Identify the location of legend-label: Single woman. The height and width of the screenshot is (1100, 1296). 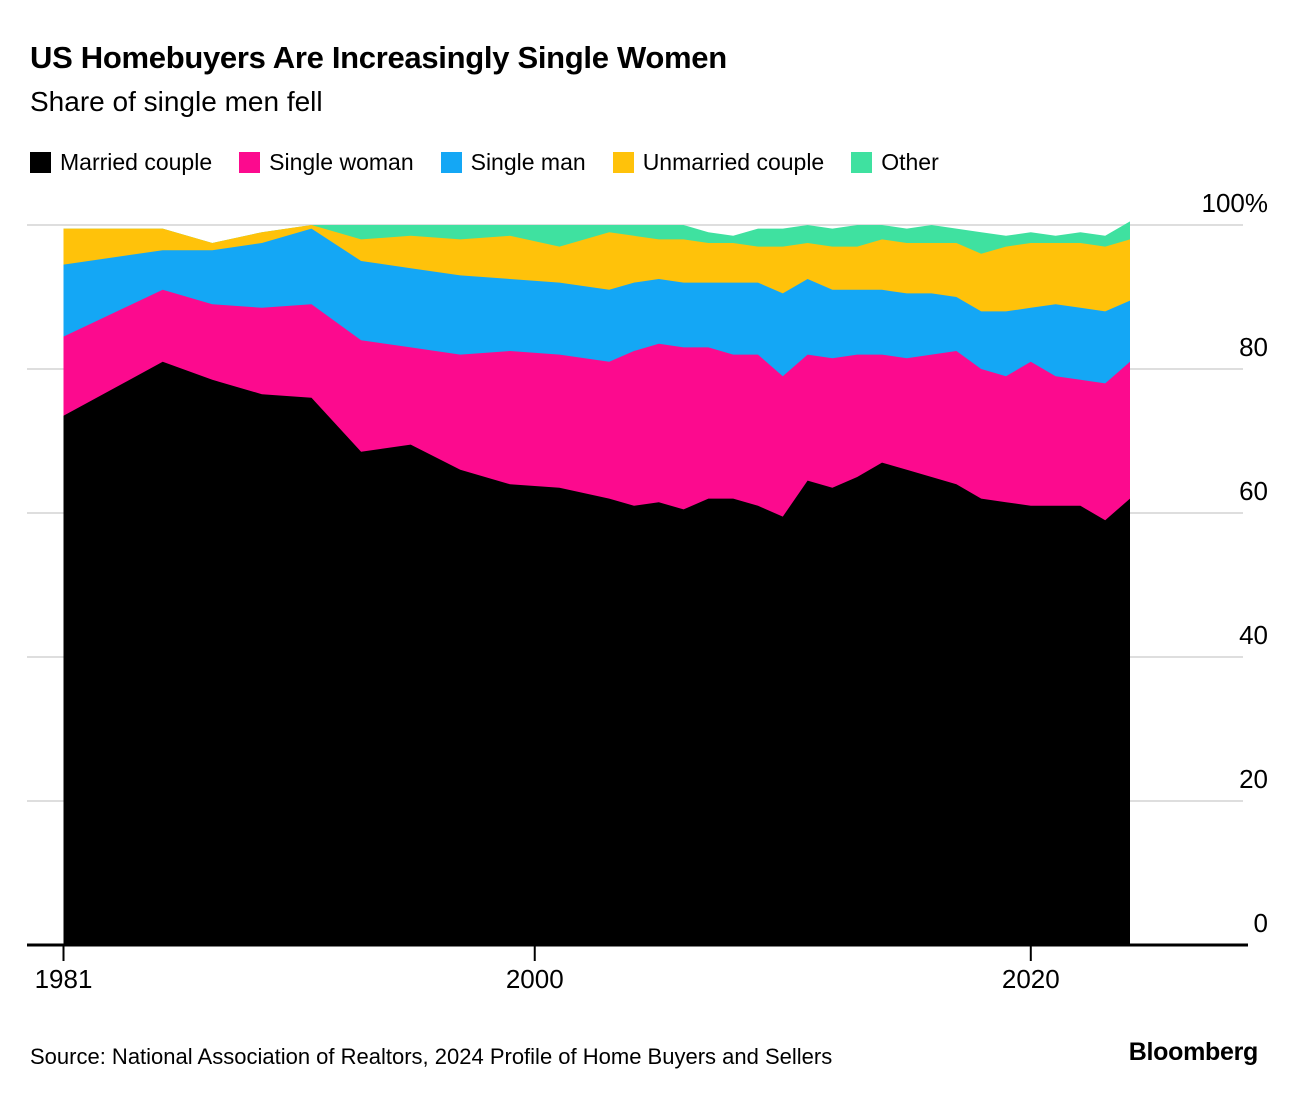
(341, 162).